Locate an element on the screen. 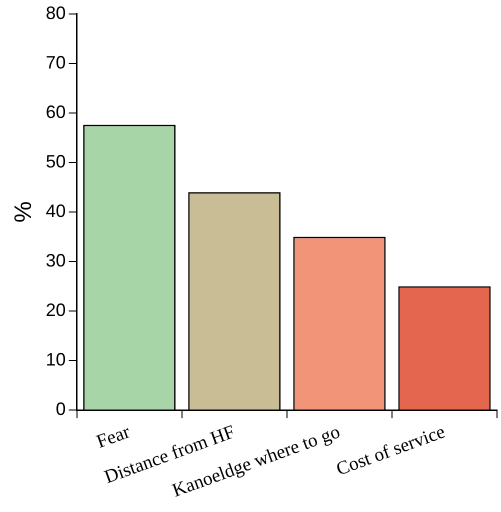 This screenshot has height=512, width=501. y-tick-label: 30 is located at coordinates (56, 260).